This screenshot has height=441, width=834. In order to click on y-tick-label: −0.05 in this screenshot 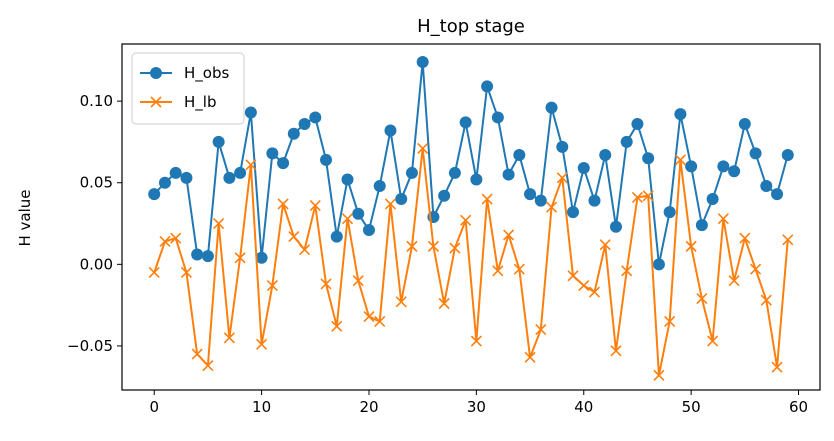, I will do `click(90, 346)`.